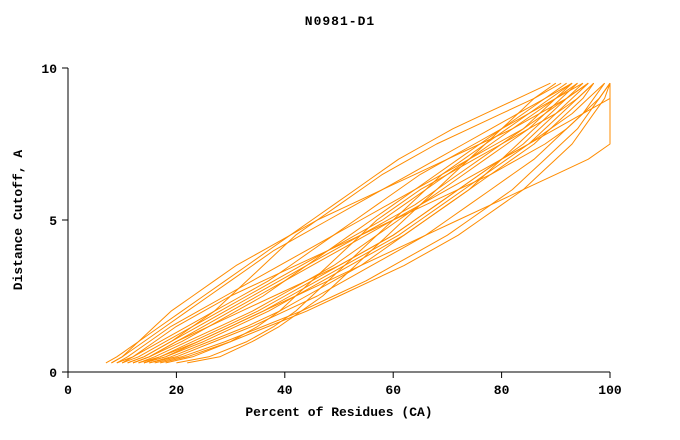 This screenshot has width=680, height=440. Describe the element at coordinates (68, 390) in the screenshot. I see `x-tick-label: 0` at that location.